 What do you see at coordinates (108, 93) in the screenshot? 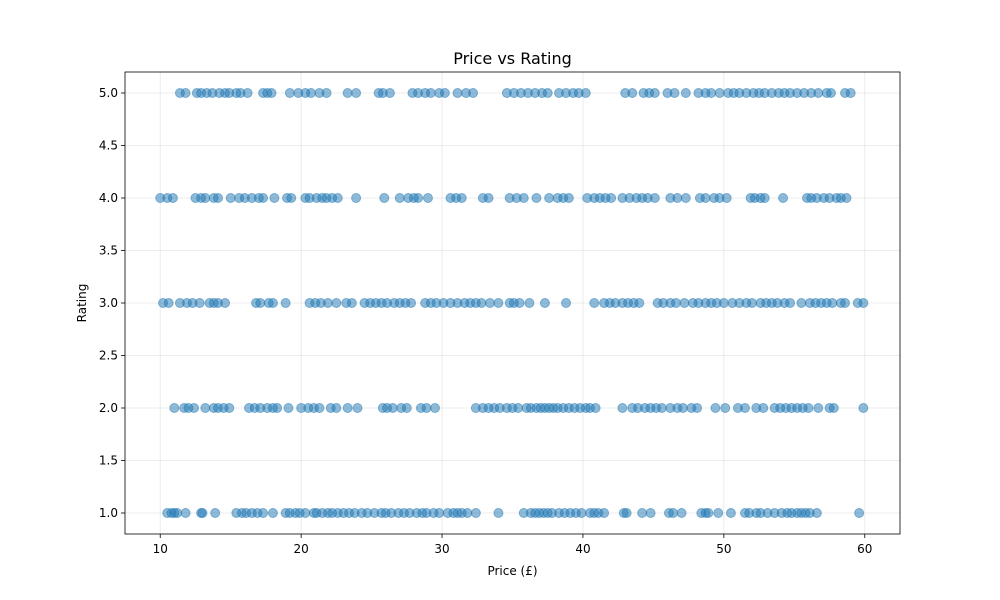
I see `y-tick-label: 5.0` at bounding box center [108, 93].